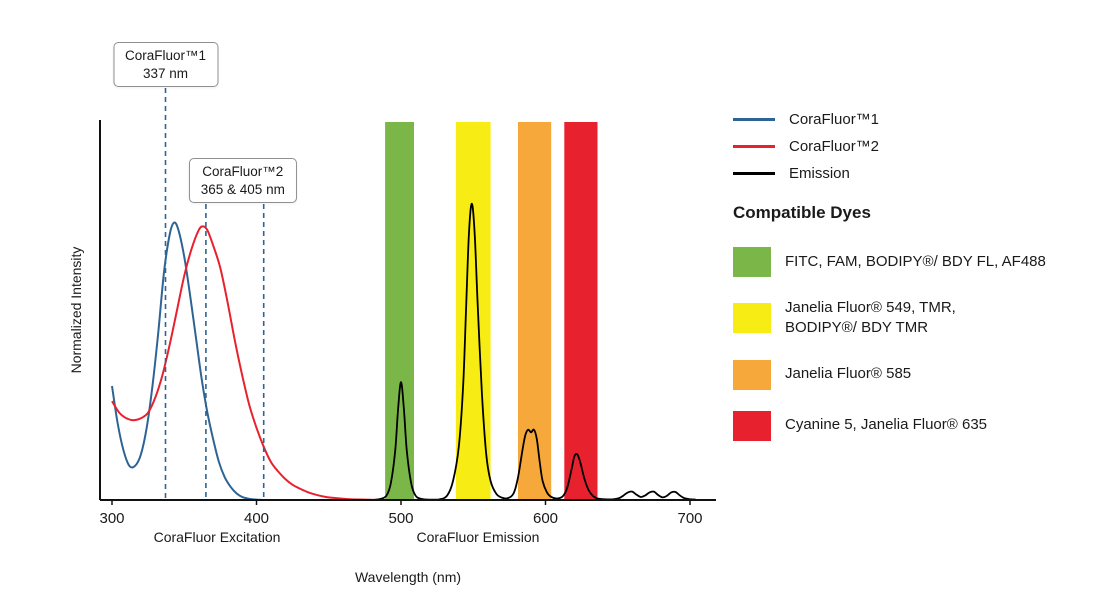 The width and height of the screenshot is (1110, 612). Describe the element at coordinates (834, 119) in the screenshot. I see `legend-label: CoraFluor™1` at that location.